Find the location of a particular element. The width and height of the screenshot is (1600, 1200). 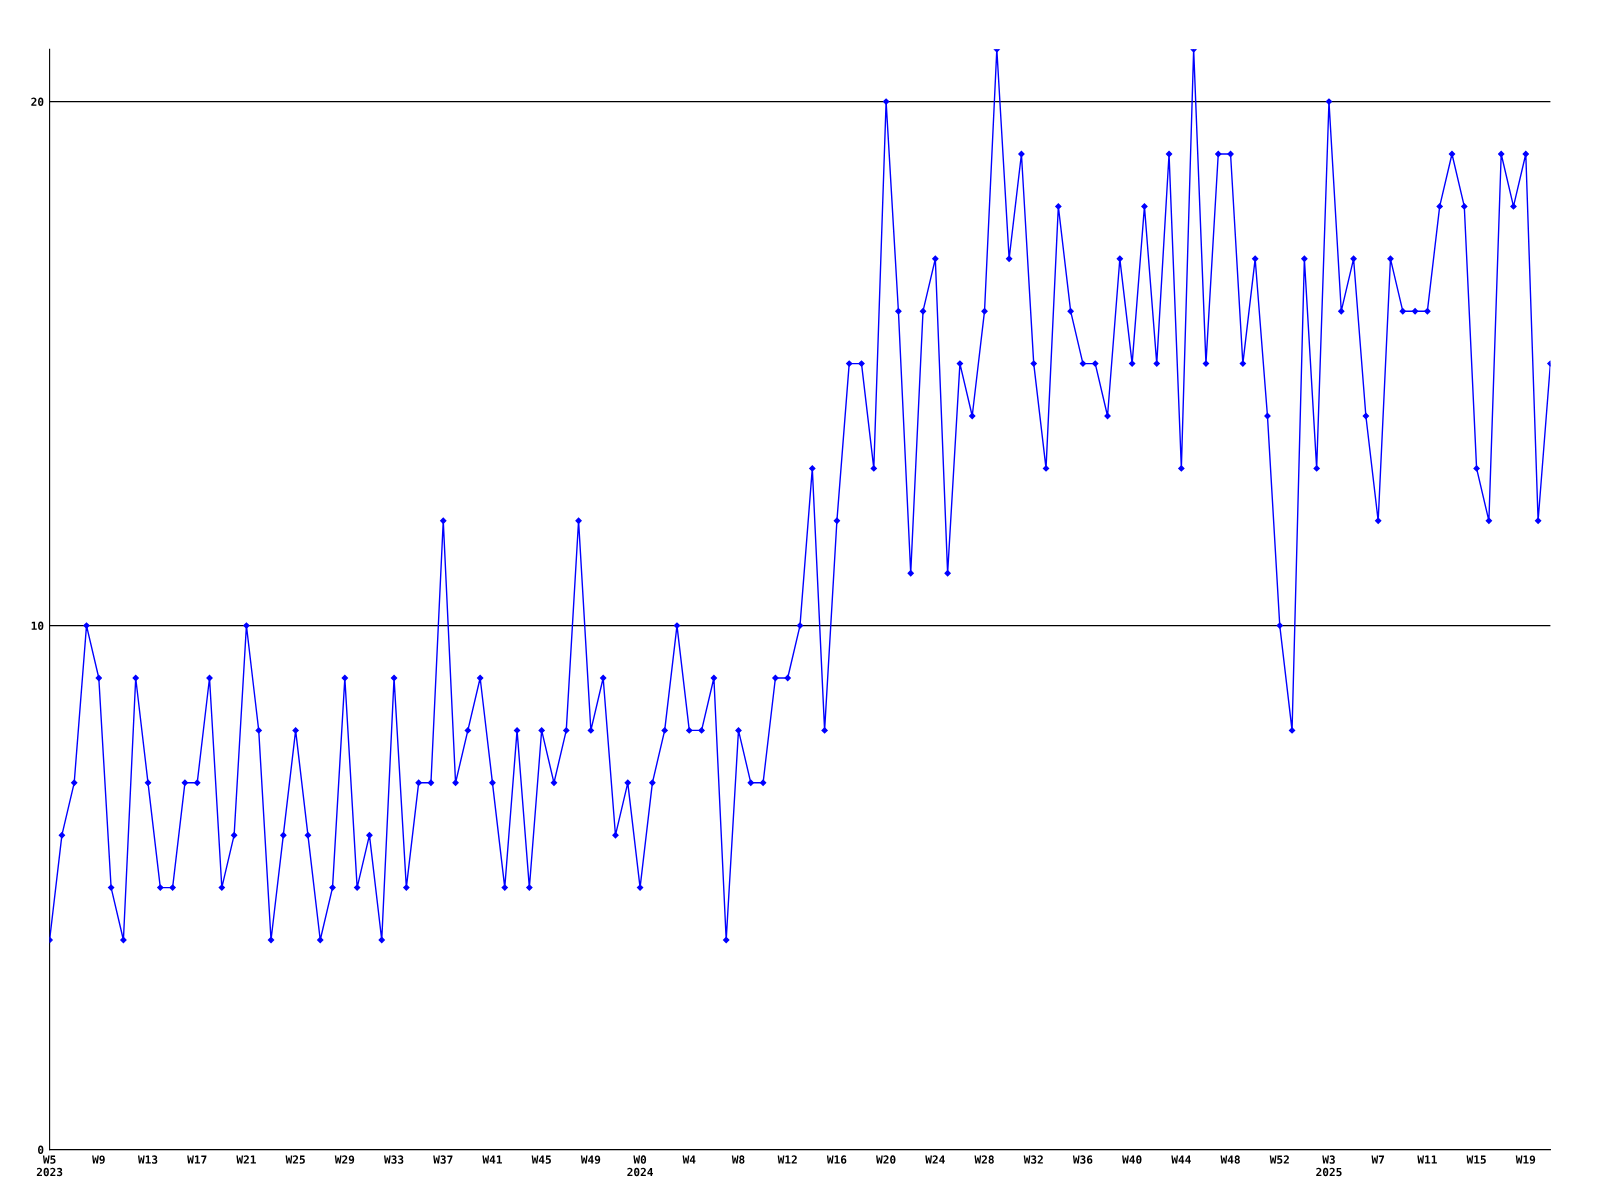

x-tick-label: W36 is located at coordinates (1082, 1159).